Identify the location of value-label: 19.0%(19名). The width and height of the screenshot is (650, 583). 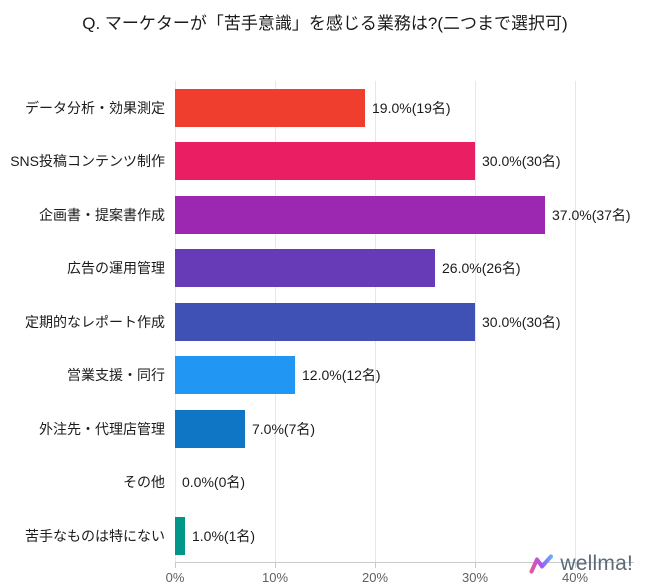
(411, 107).